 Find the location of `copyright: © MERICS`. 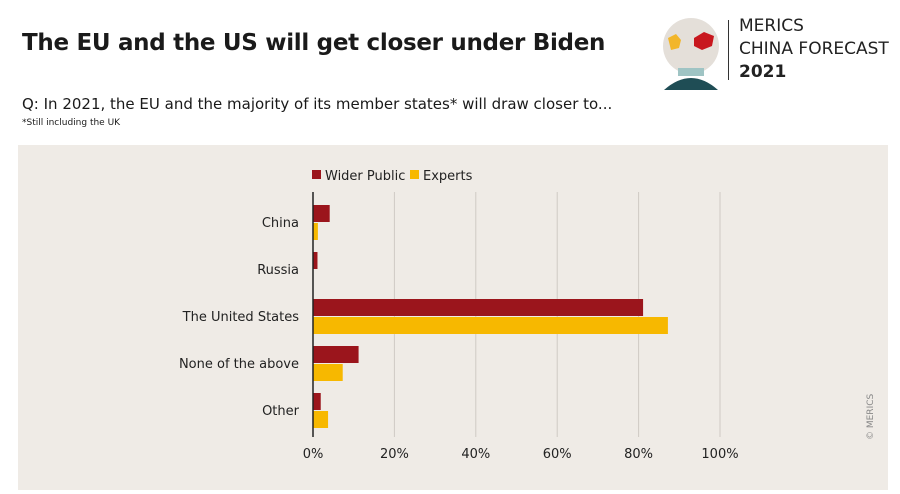

copyright: © MERICS is located at coordinates (871, 416).